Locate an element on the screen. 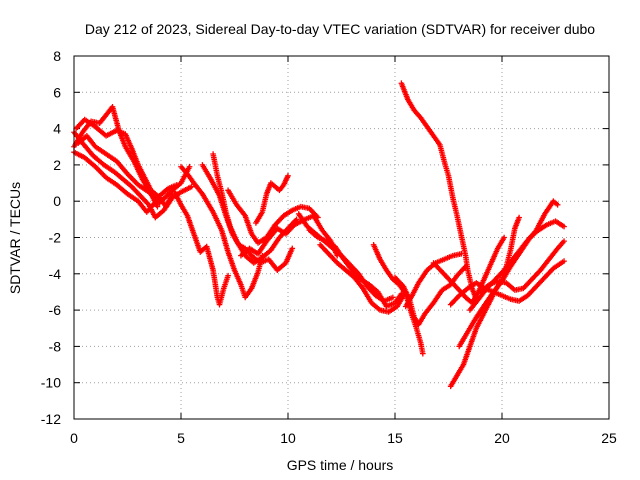 This screenshot has height=480, width=640. x-tick-label: 0 is located at coordinates (74, 438).